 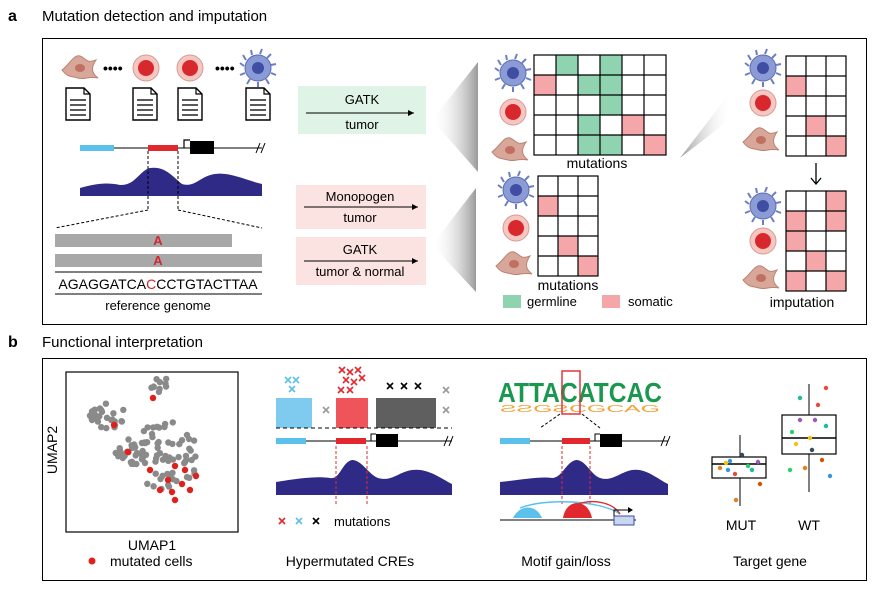 What do you see at coordinates (171, 194) in the screenshot?
I see `coverage-baseline-a` at bounding box center [171, 194].